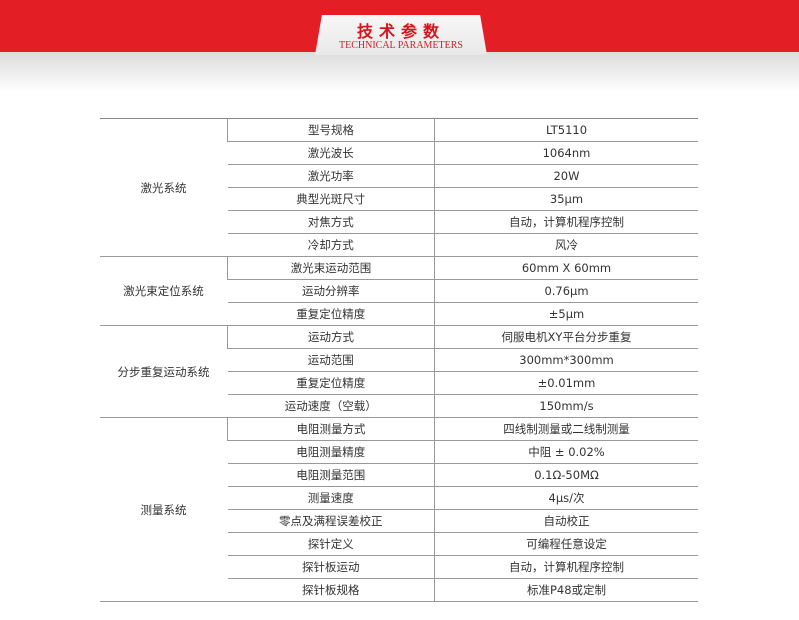 This screenshot has height=620, width=799. I want to click on param-value: 1064nm, so click(566, 153).